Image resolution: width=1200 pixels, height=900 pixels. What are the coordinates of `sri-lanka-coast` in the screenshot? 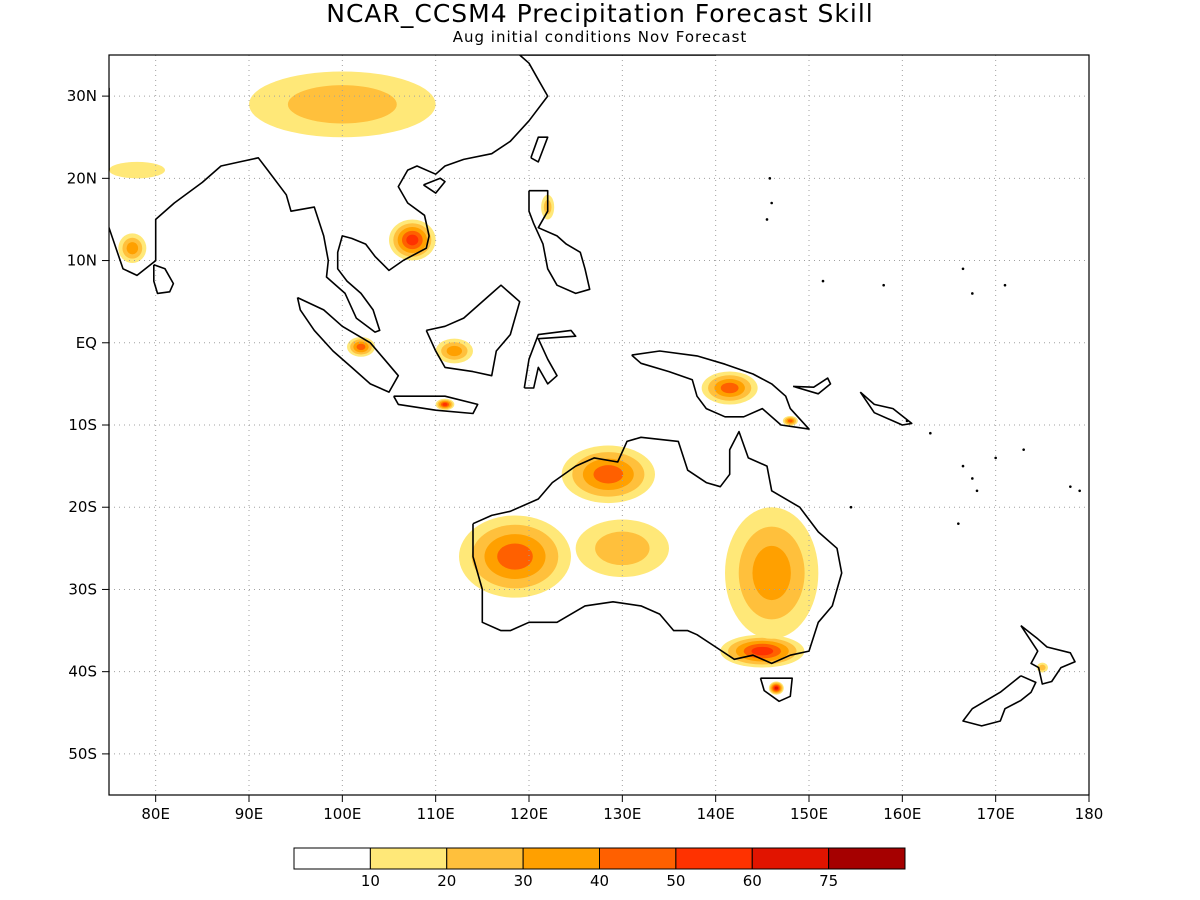 It's located at (164, 279).